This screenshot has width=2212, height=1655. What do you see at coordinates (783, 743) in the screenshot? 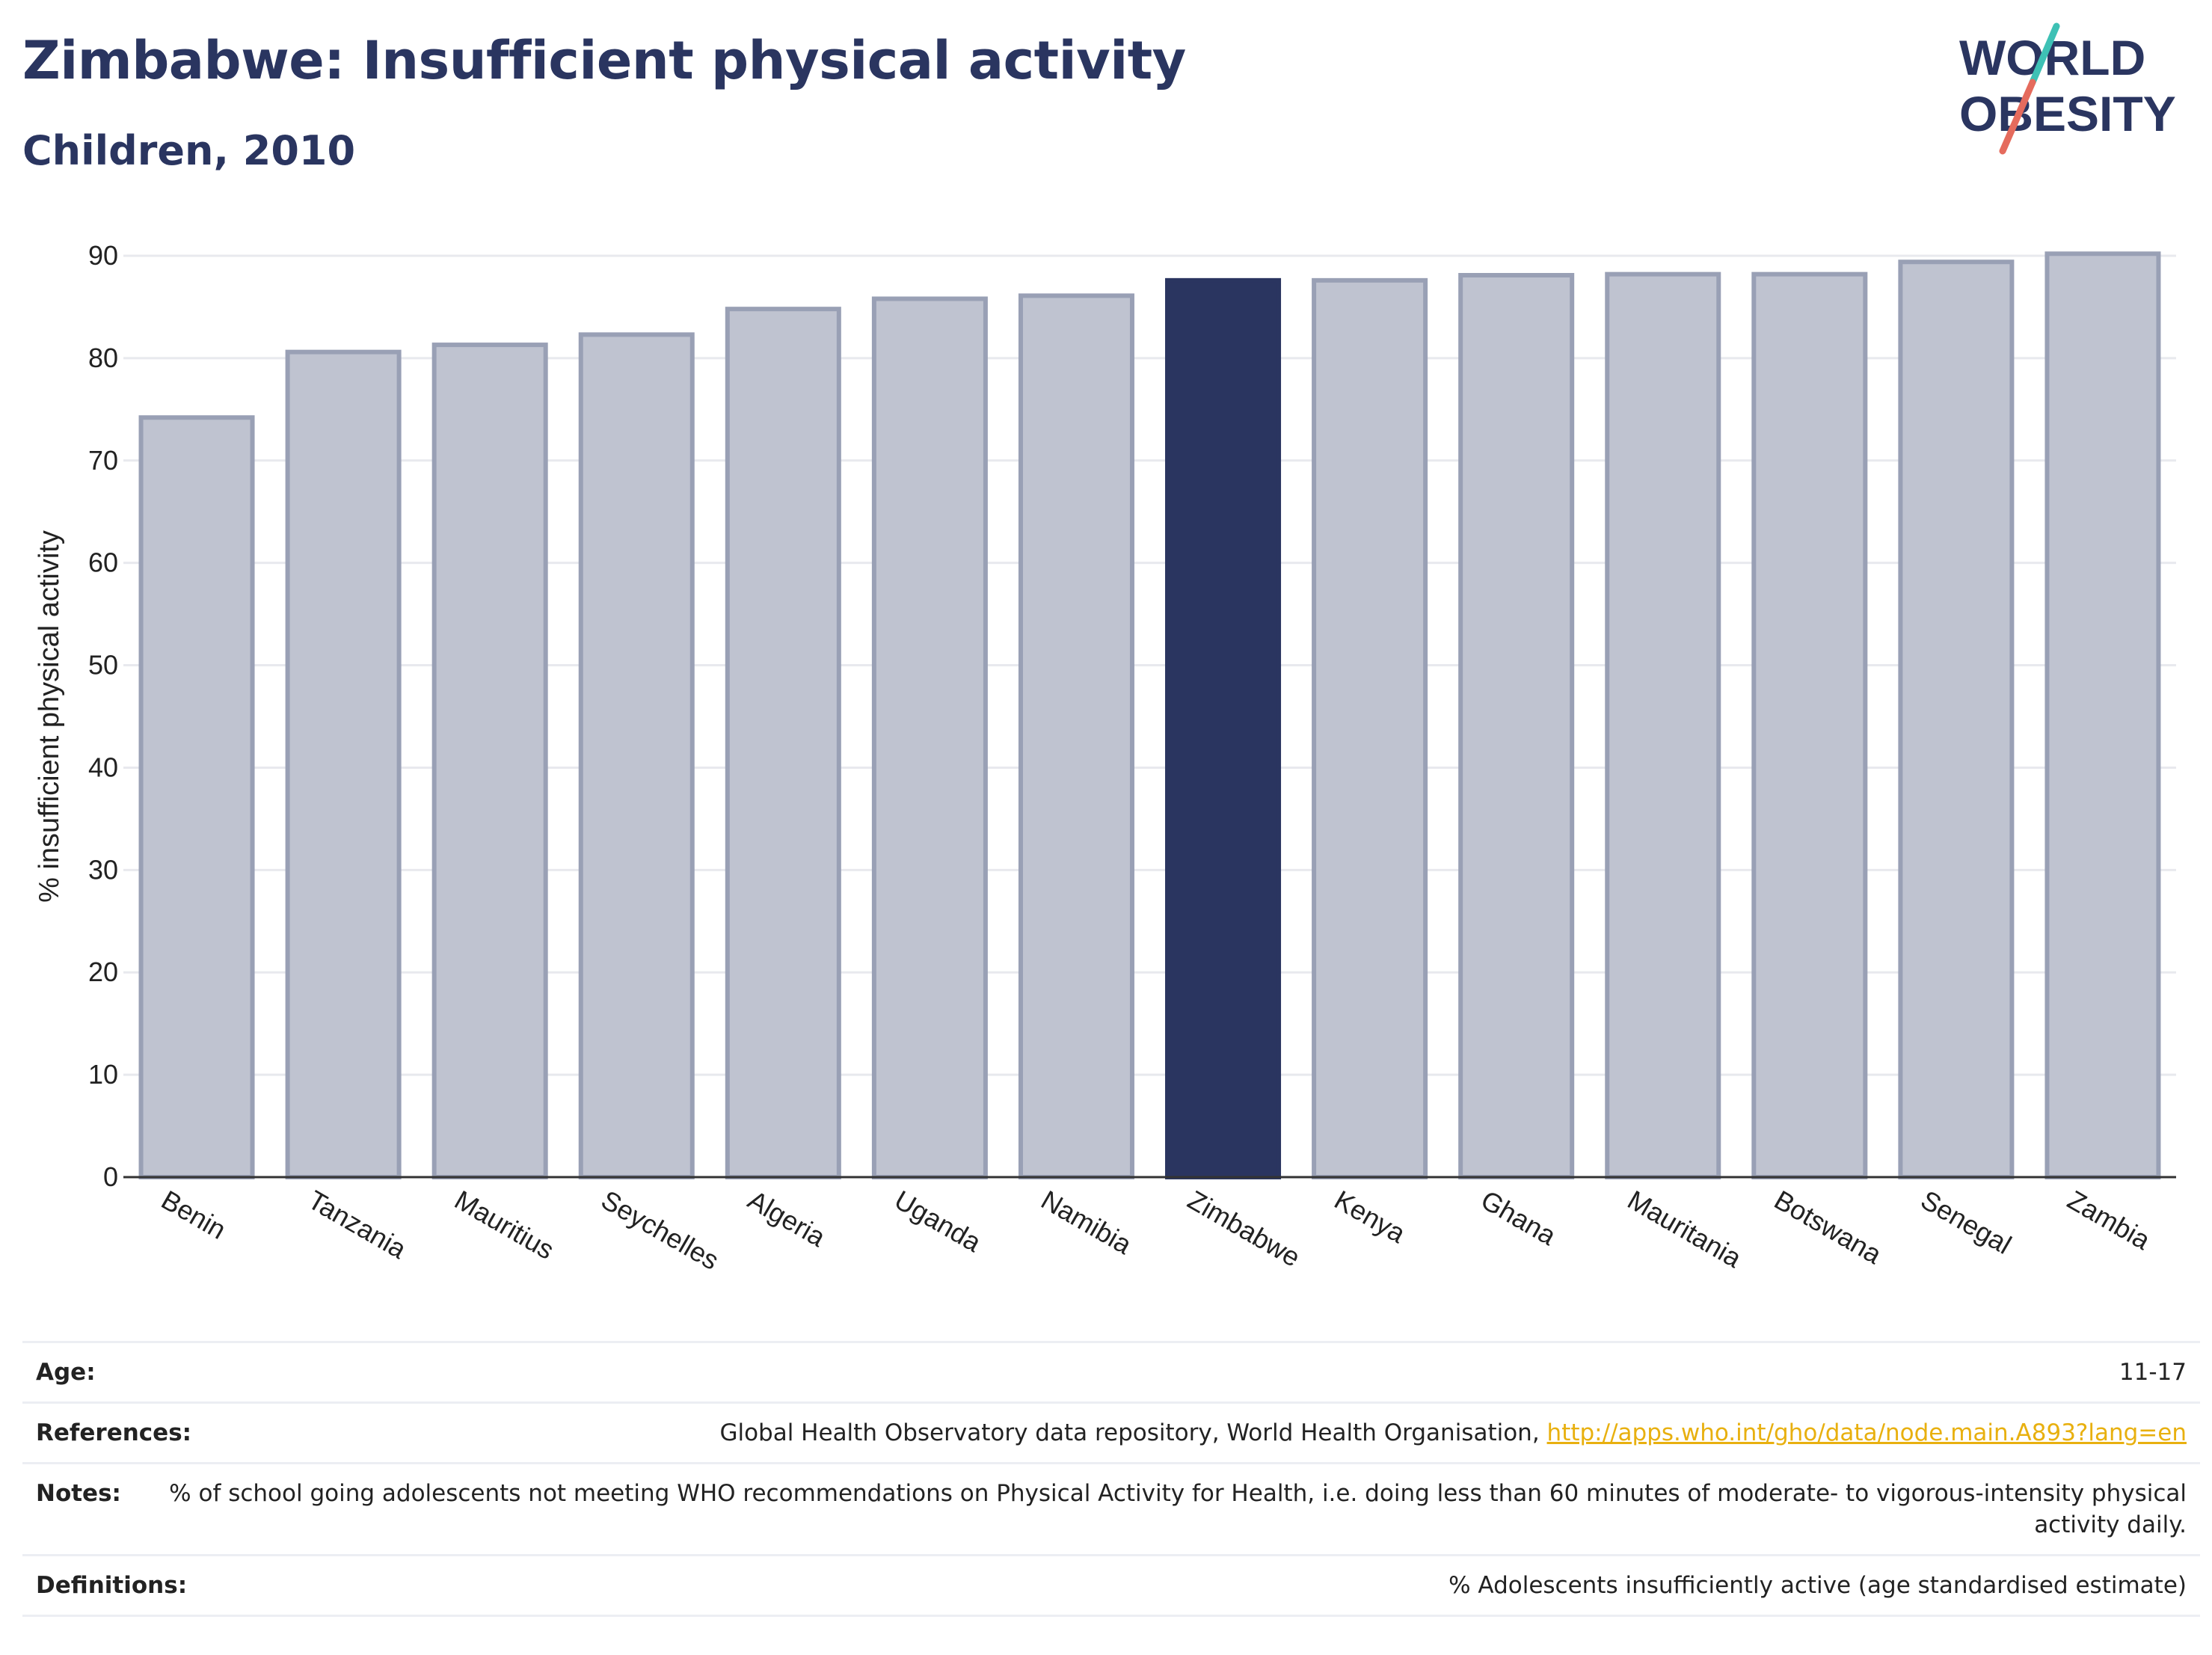
I see `bar-algeria` at bounding box center [783, 743].